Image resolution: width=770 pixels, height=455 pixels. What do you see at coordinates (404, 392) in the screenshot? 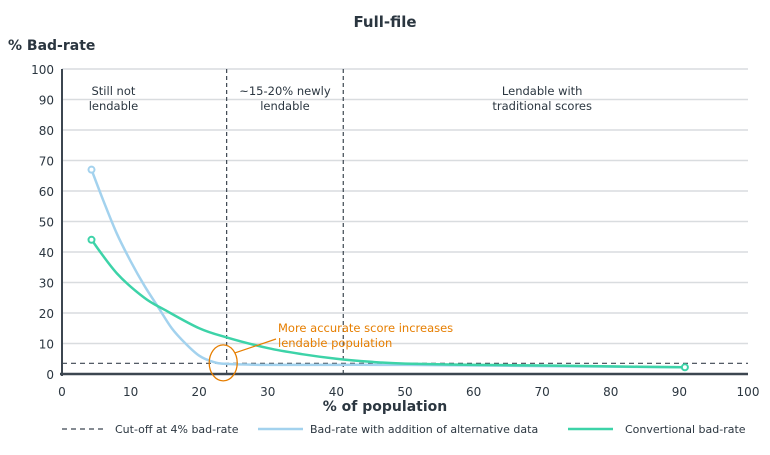
I see `x-tick-label: 50` at bounding box center [404, 392].